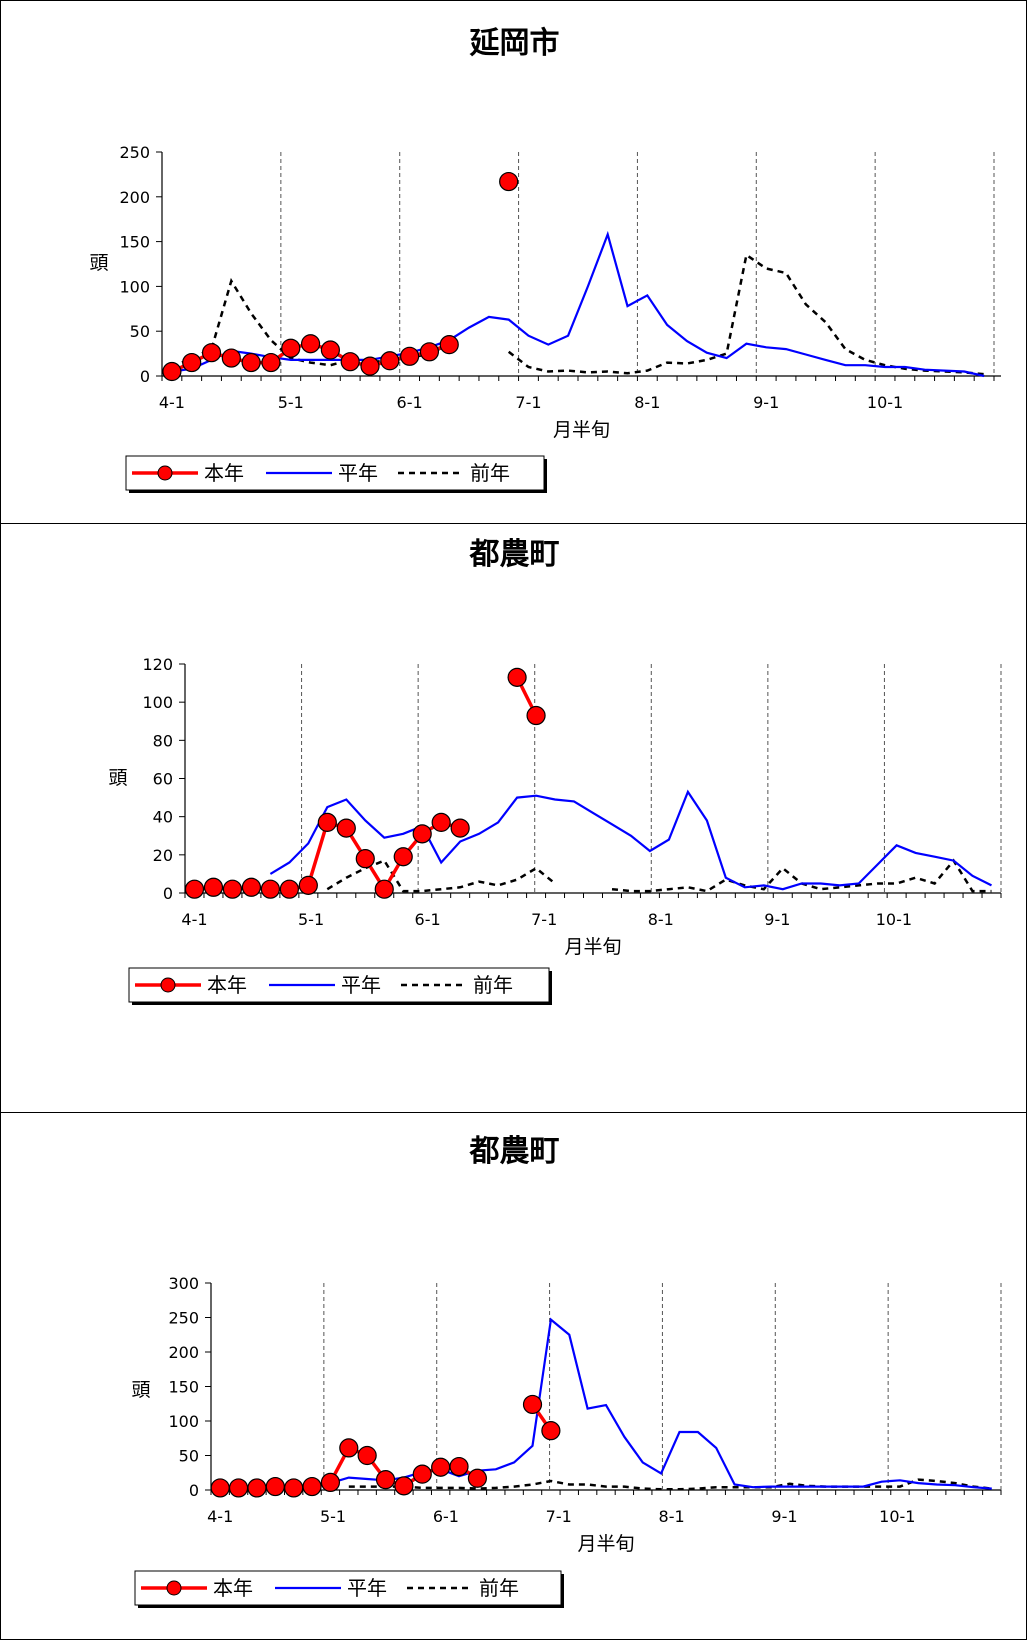 The image size is (1029, 1641). What do you see at coordinates (581, 430) in the screenshot?
I see `x-axis-label: 月半旬` at bounding box center [581, 430].